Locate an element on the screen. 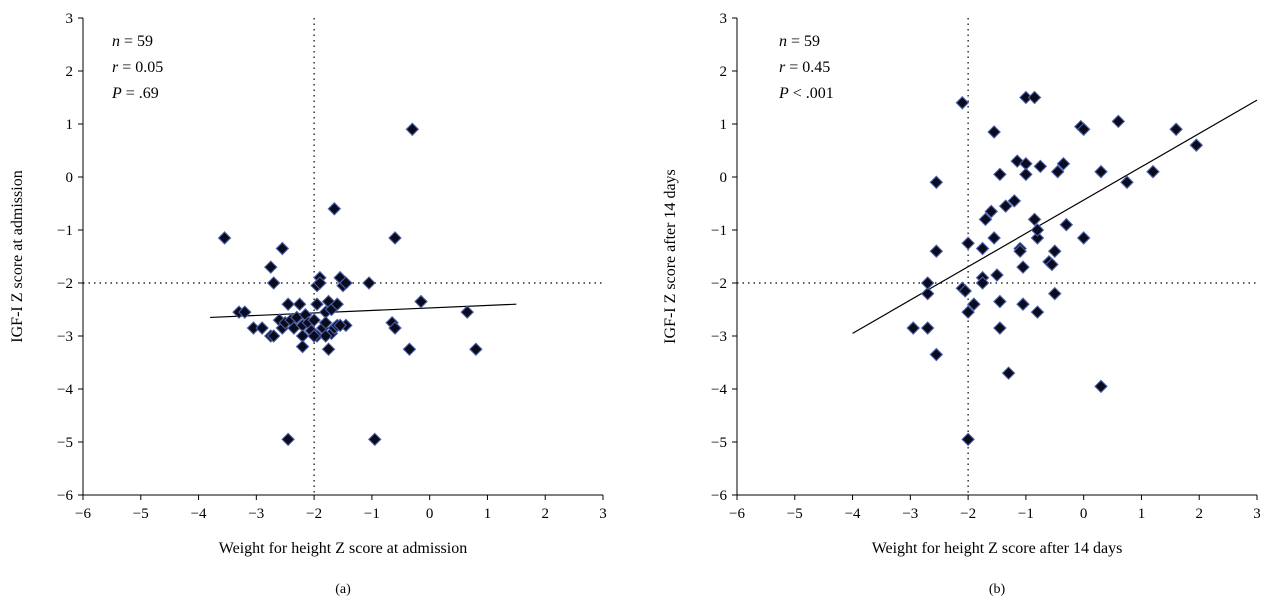 Image resolution: width=1269 pixels, height=601 pixels. y-axis-label: IGF-I Z score after 14 days is located at coordinates (670, 256).